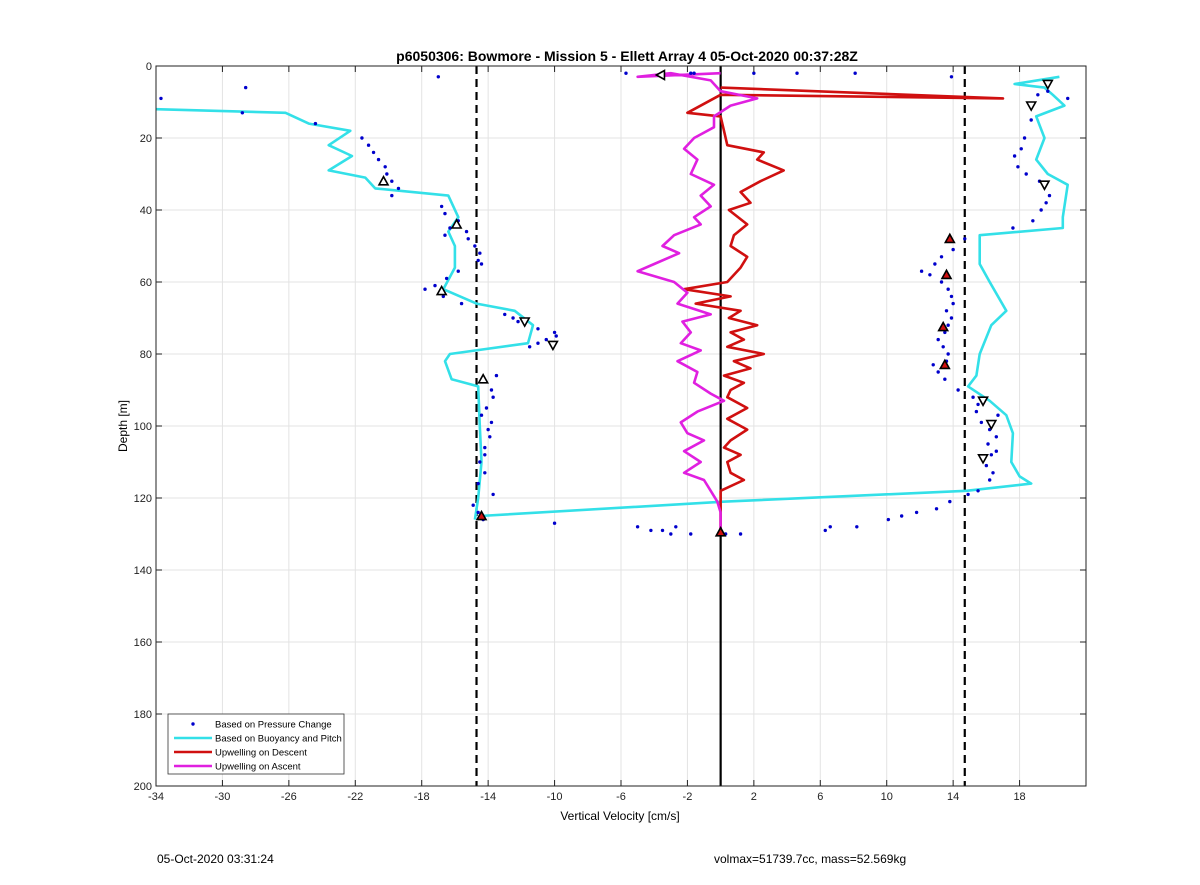 The image size is (1200, 885). Describe the element at coordinates (143, 427) in the screenshot. I see `y-tick-label: 100` at that location.